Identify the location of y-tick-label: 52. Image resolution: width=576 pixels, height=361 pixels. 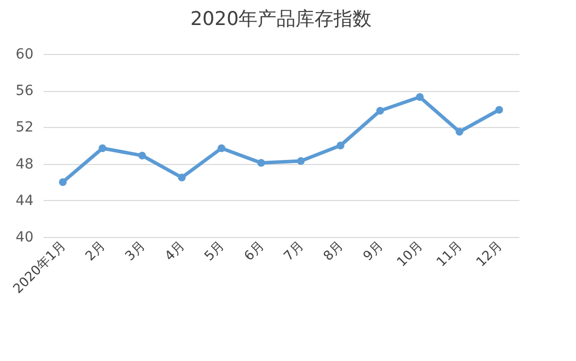
(25, 128).